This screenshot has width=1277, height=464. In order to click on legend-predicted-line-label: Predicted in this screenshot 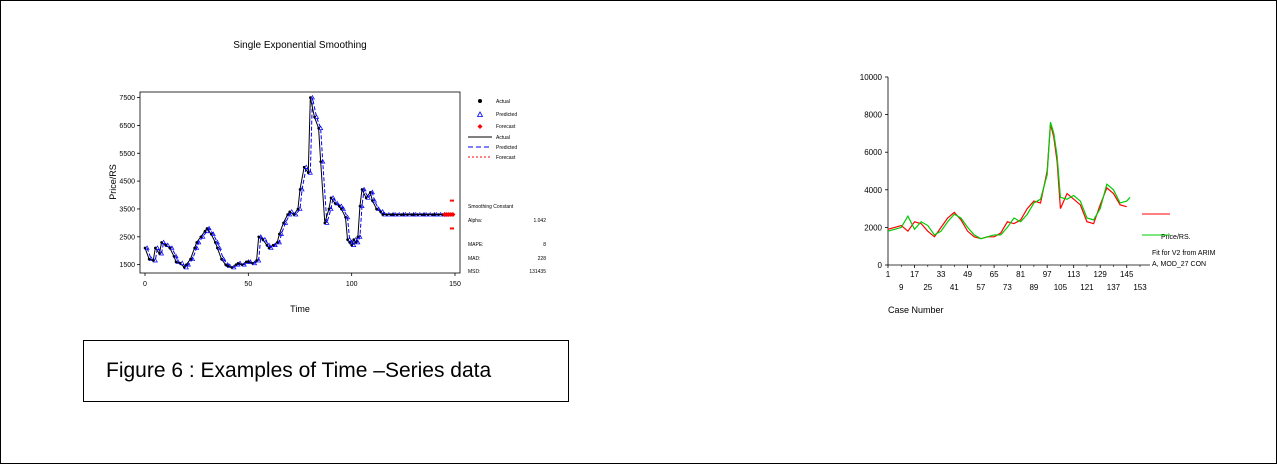, I will do `click(506, 148)`.